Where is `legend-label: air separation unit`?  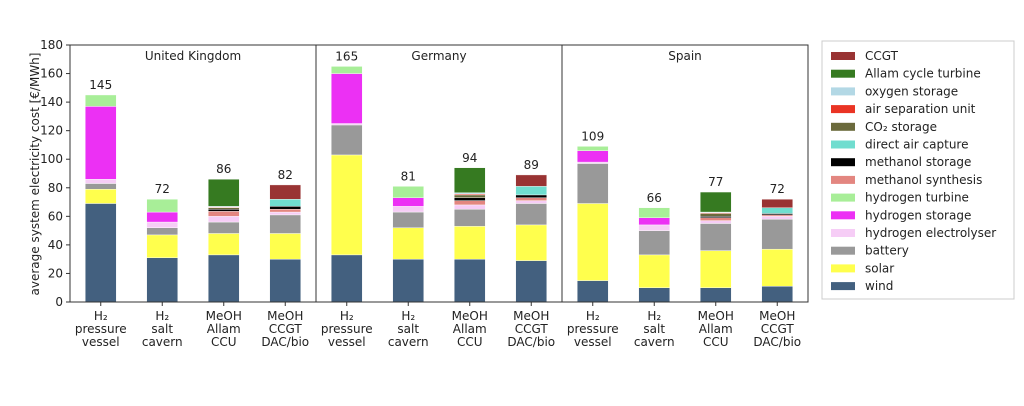 legend-label: air separation unit is located at coordinates (920, 109).